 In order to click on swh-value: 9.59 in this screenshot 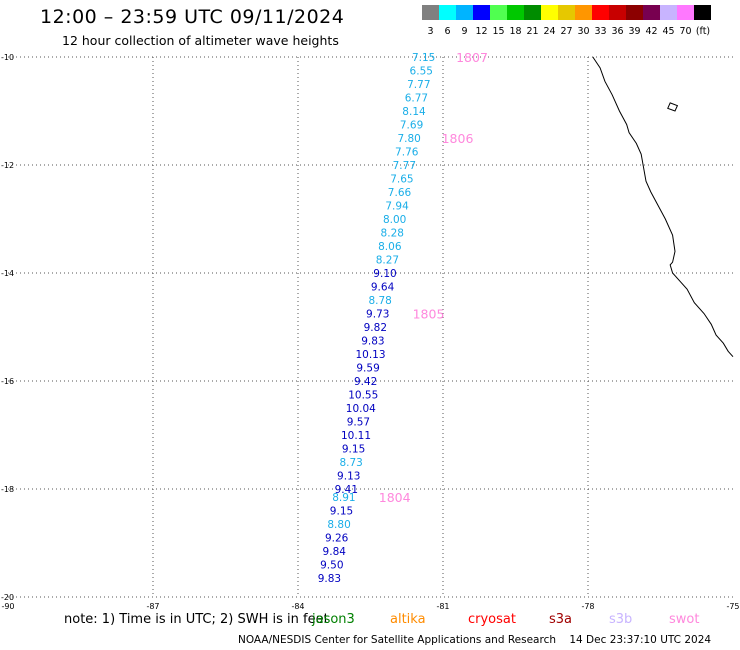, I will do `click(367, 369)`.